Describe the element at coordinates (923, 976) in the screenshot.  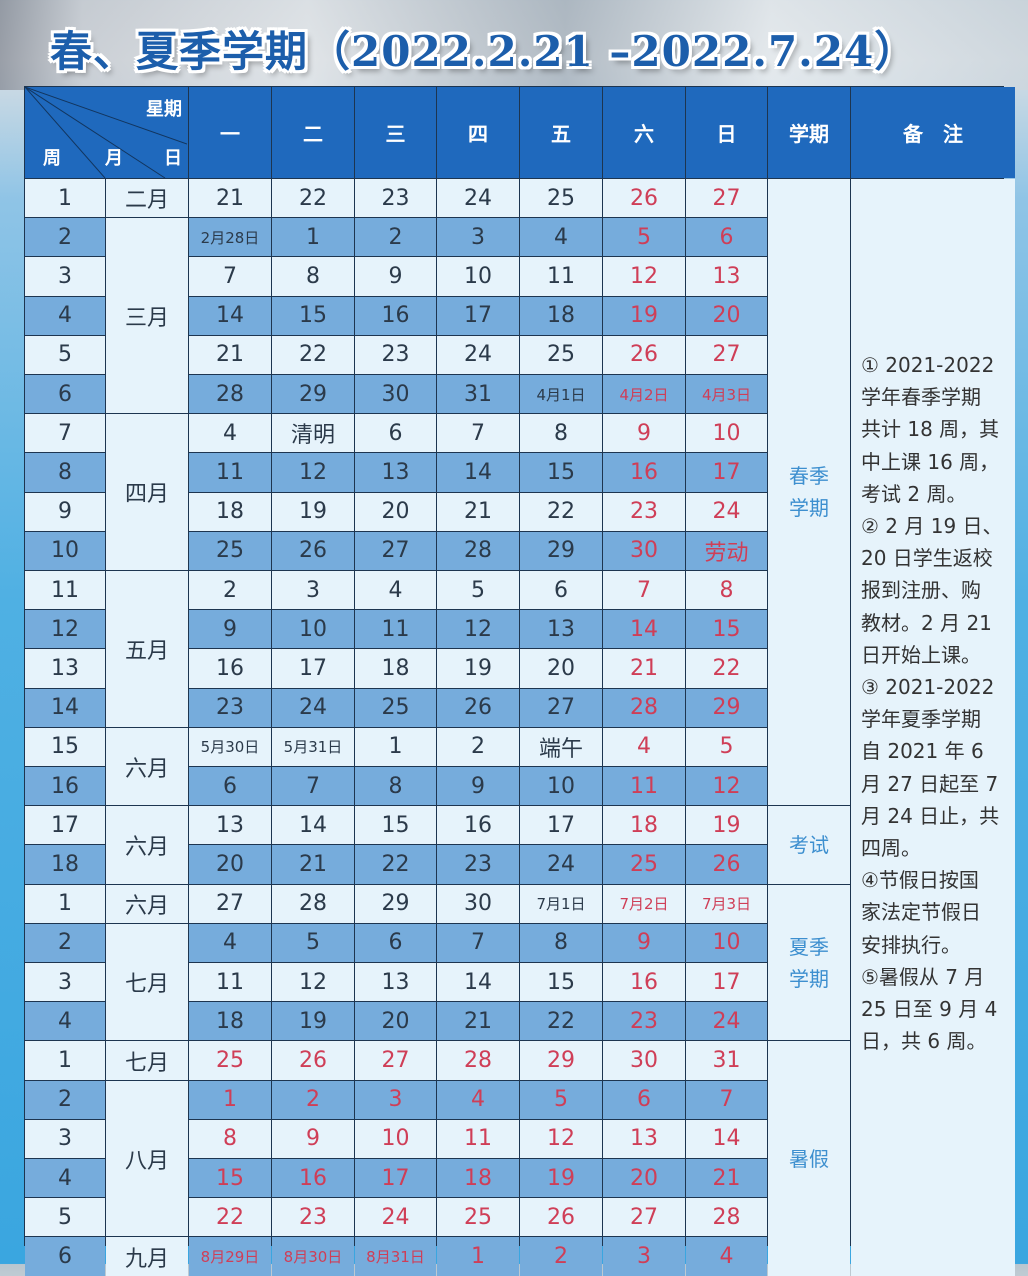
I see `note-line: ⑤暑假从 7 月` at that location.